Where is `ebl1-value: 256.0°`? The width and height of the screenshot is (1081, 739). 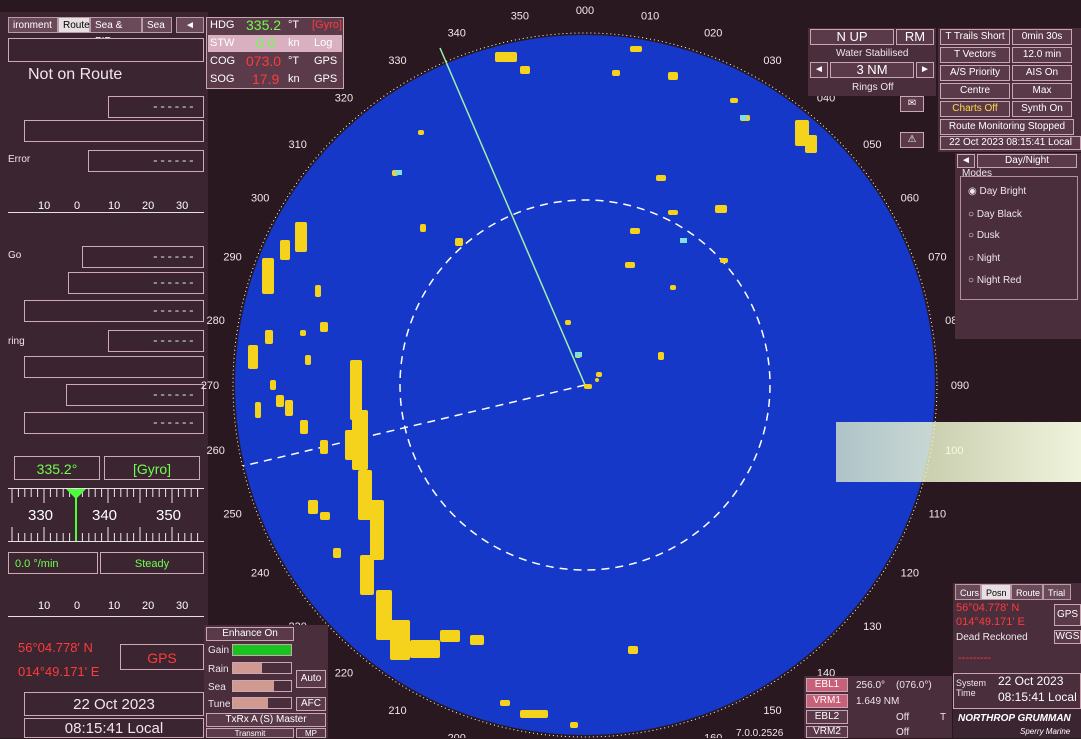 ebl1-value: 256.0° is located at coordinates (871, 685).